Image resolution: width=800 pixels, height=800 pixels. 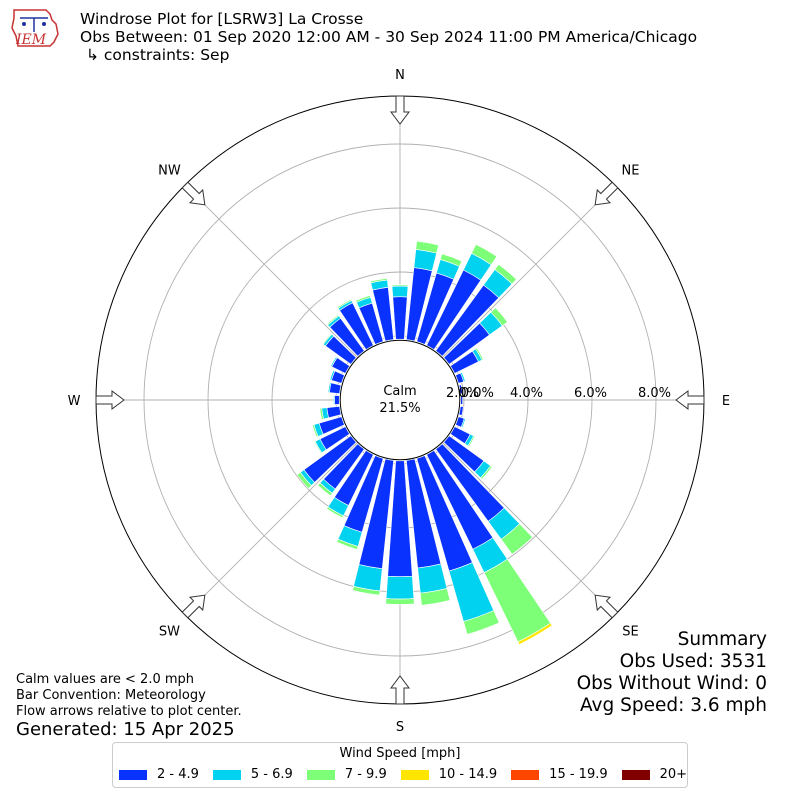 I want to click on direction-label-w: W, so click(x=74, y=401).